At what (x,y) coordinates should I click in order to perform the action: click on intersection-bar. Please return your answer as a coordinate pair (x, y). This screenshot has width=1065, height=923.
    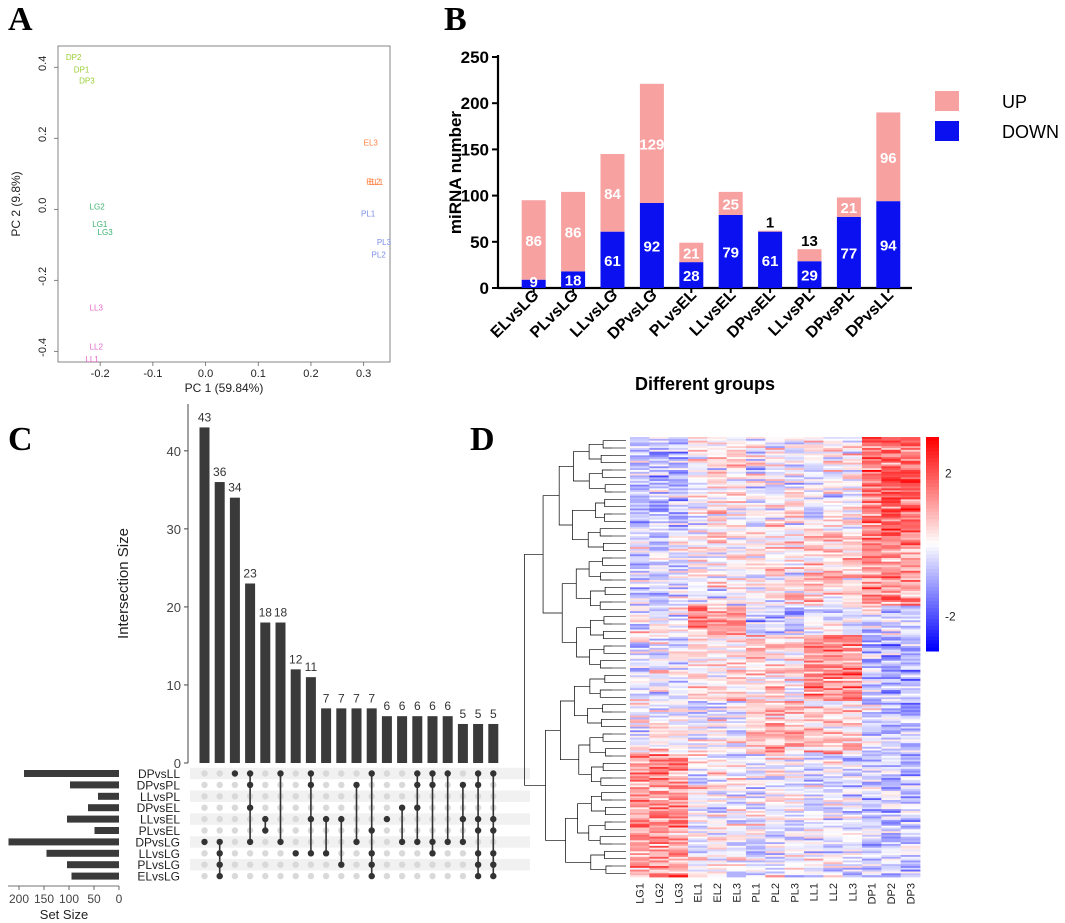
    Looking at the image, I should click on (432, 739).